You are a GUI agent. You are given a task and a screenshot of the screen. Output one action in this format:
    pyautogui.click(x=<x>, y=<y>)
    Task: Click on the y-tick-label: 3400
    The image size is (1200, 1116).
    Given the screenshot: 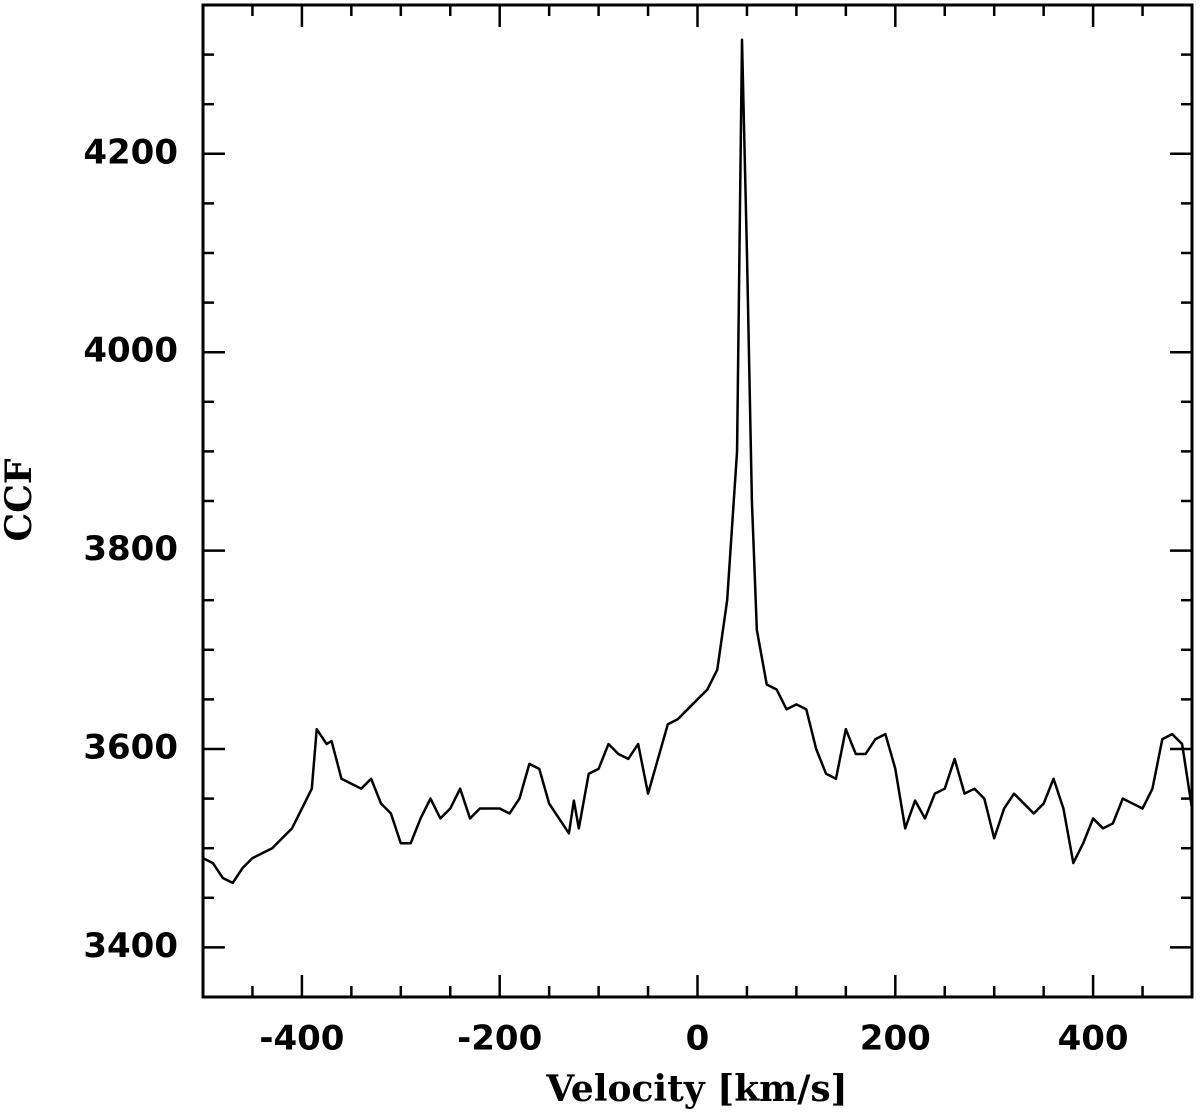 What is the action you would take?
    pyautogui.click(x=130, y=946)
    